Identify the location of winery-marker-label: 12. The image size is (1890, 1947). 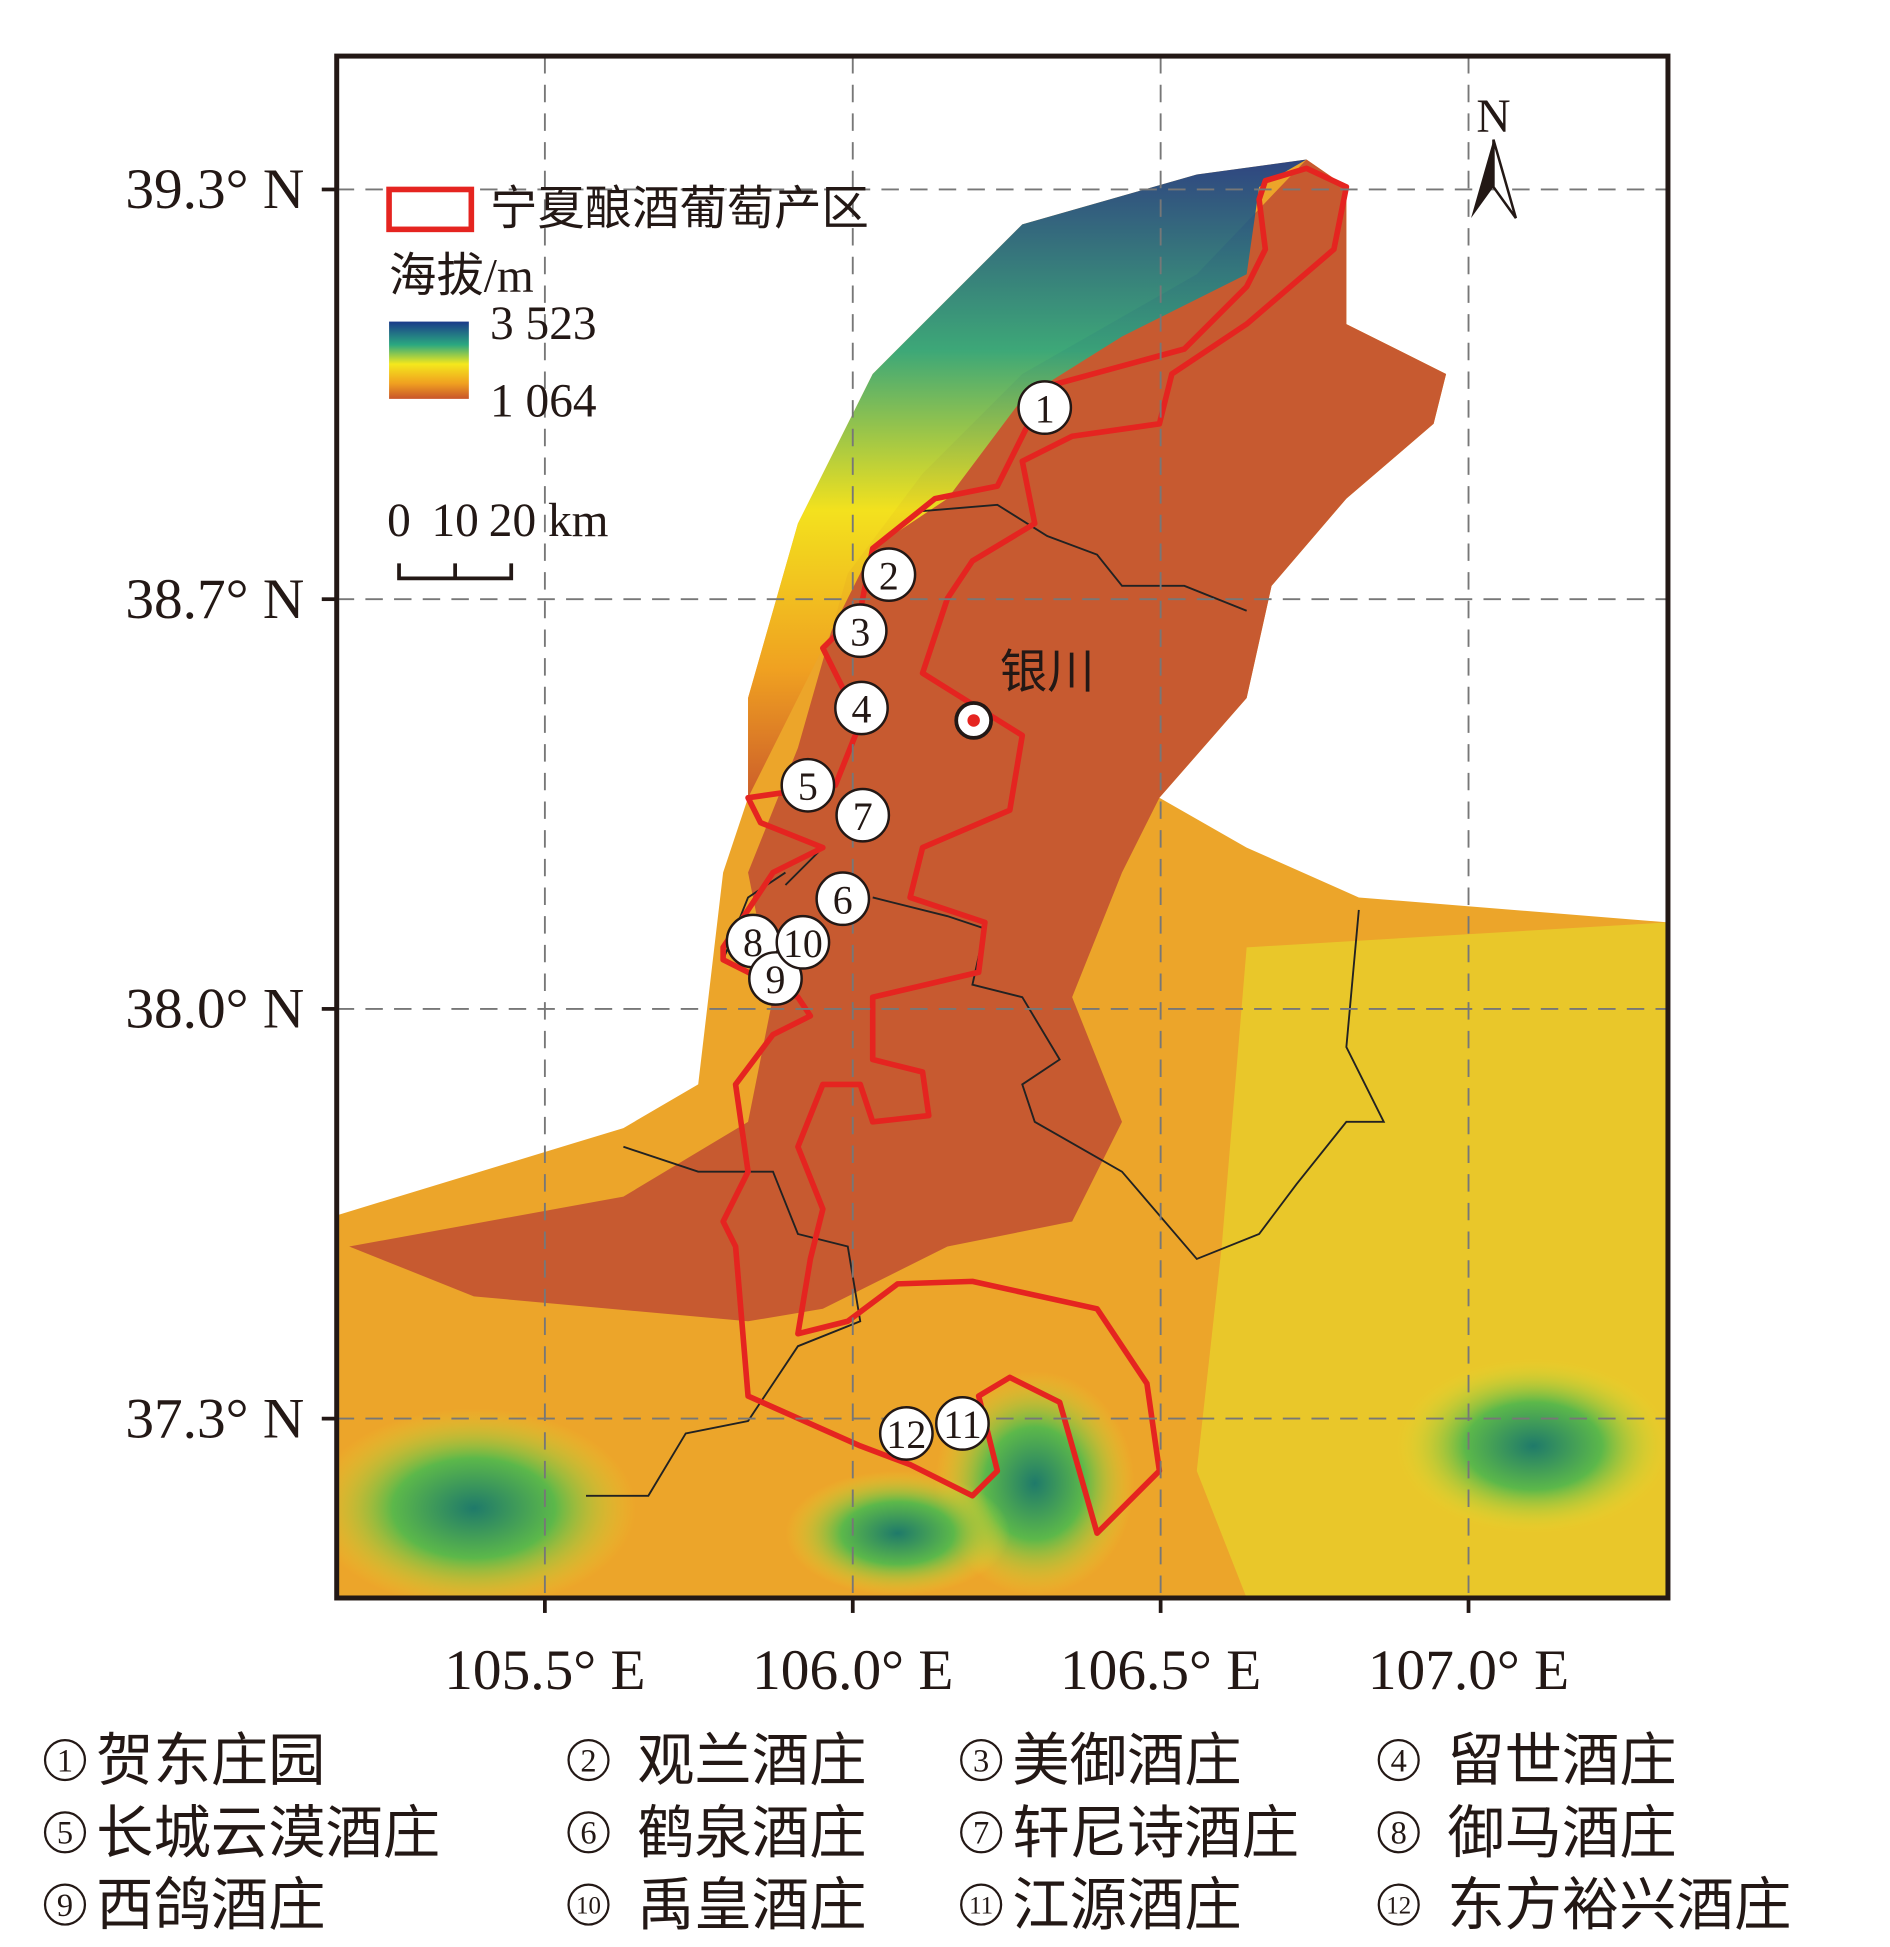
(906, 1434).